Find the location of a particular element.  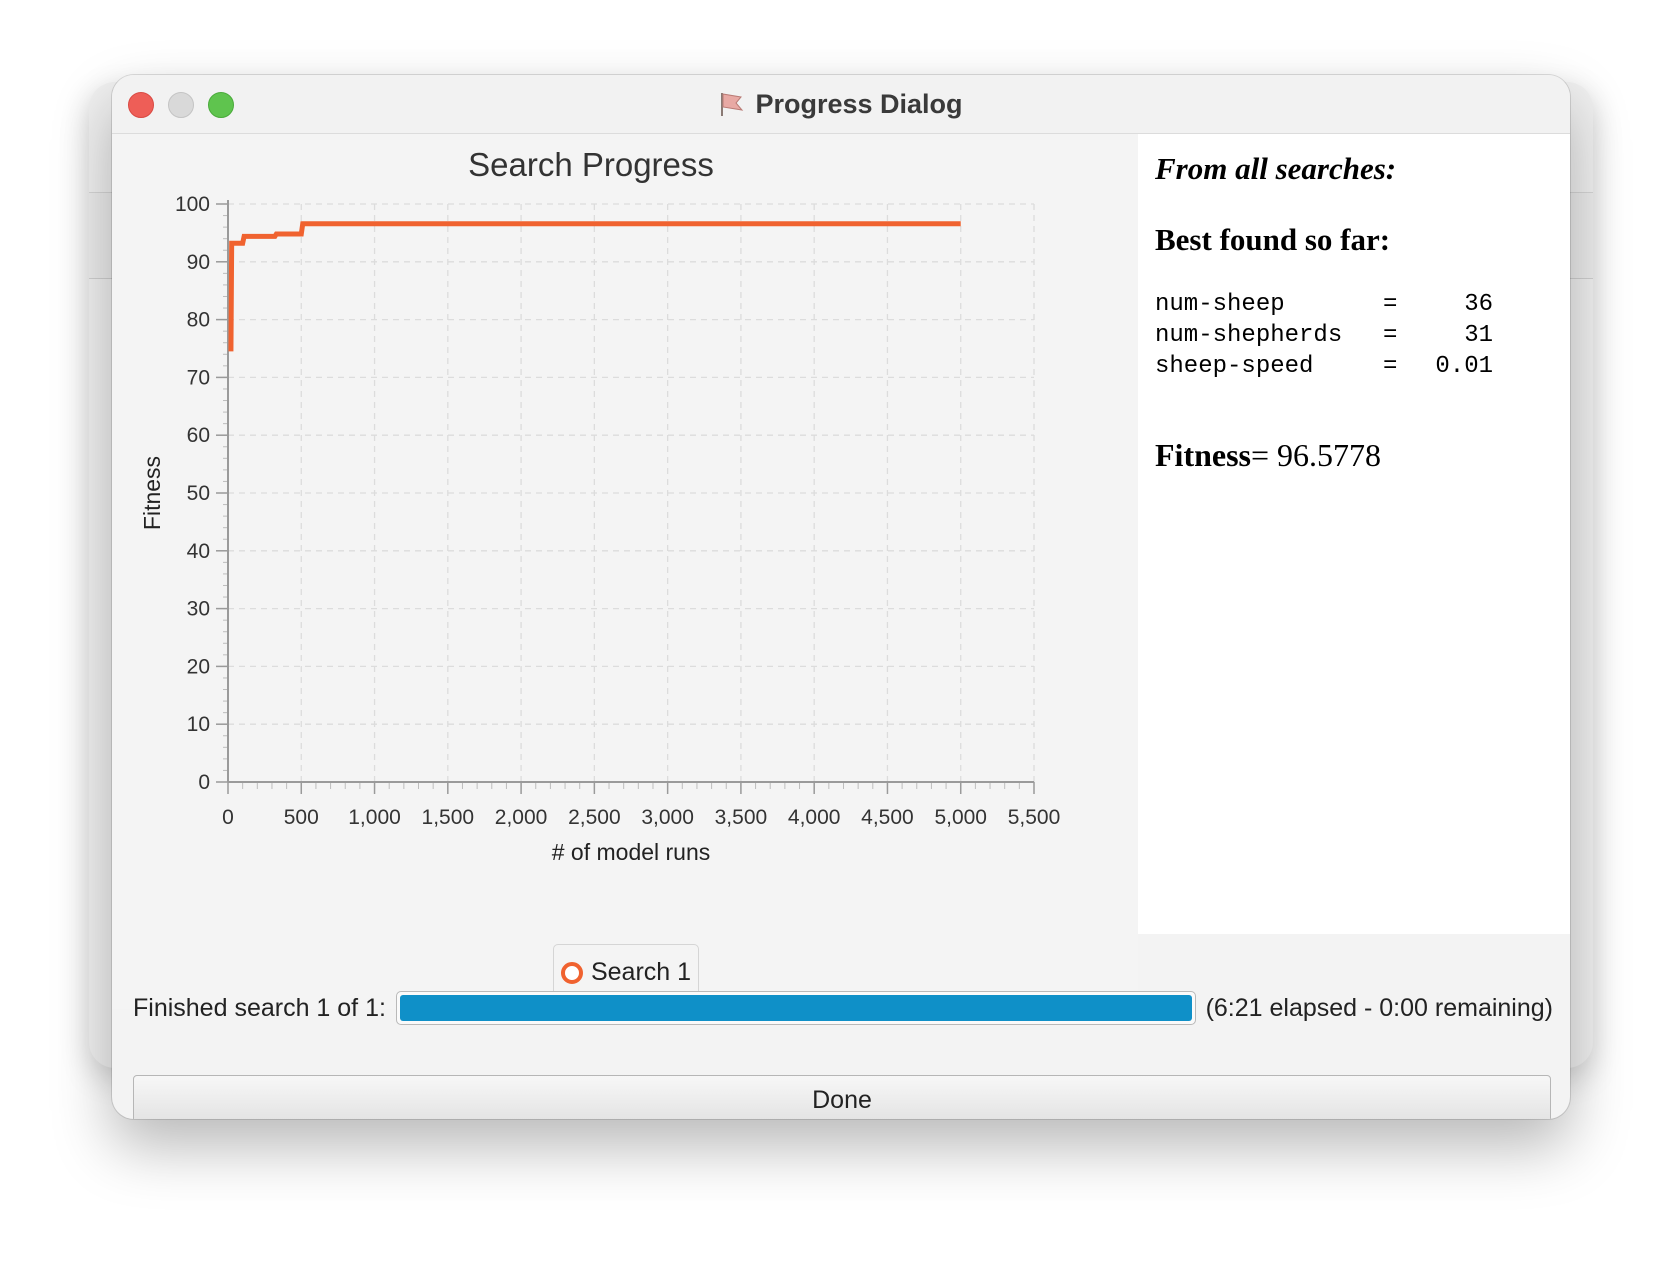

param-row: sheep-speed = 0.01 is located at coordinates (1324, 366).